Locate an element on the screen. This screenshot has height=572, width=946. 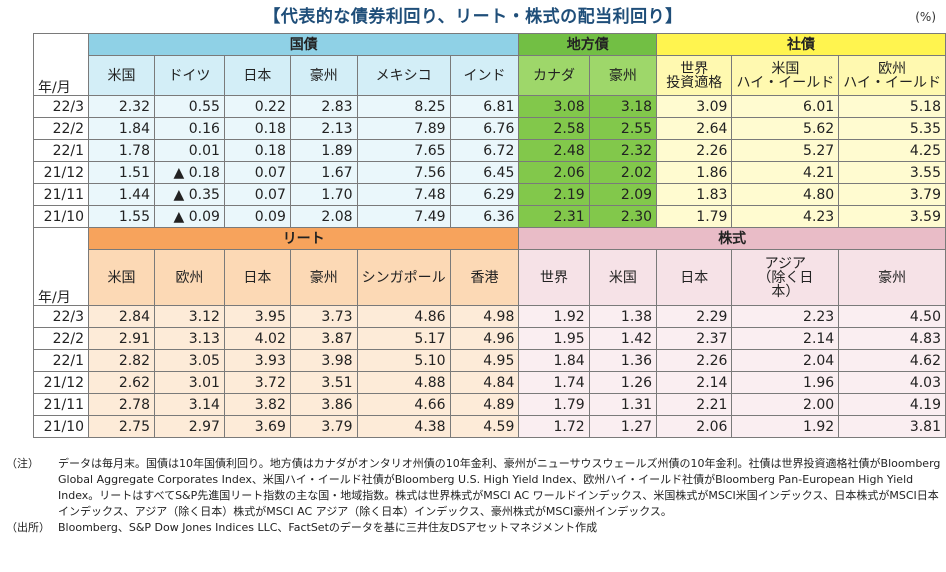
table-cell: 4.38 is located at coordinates (403, 426).